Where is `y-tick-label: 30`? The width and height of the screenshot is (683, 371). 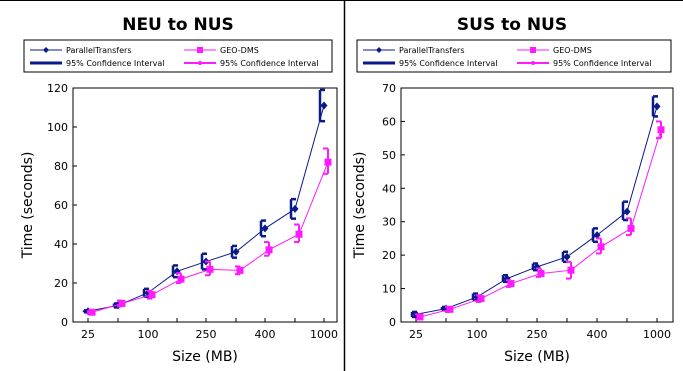
y-tick-label: 30 is located at coordinates (389, 222).